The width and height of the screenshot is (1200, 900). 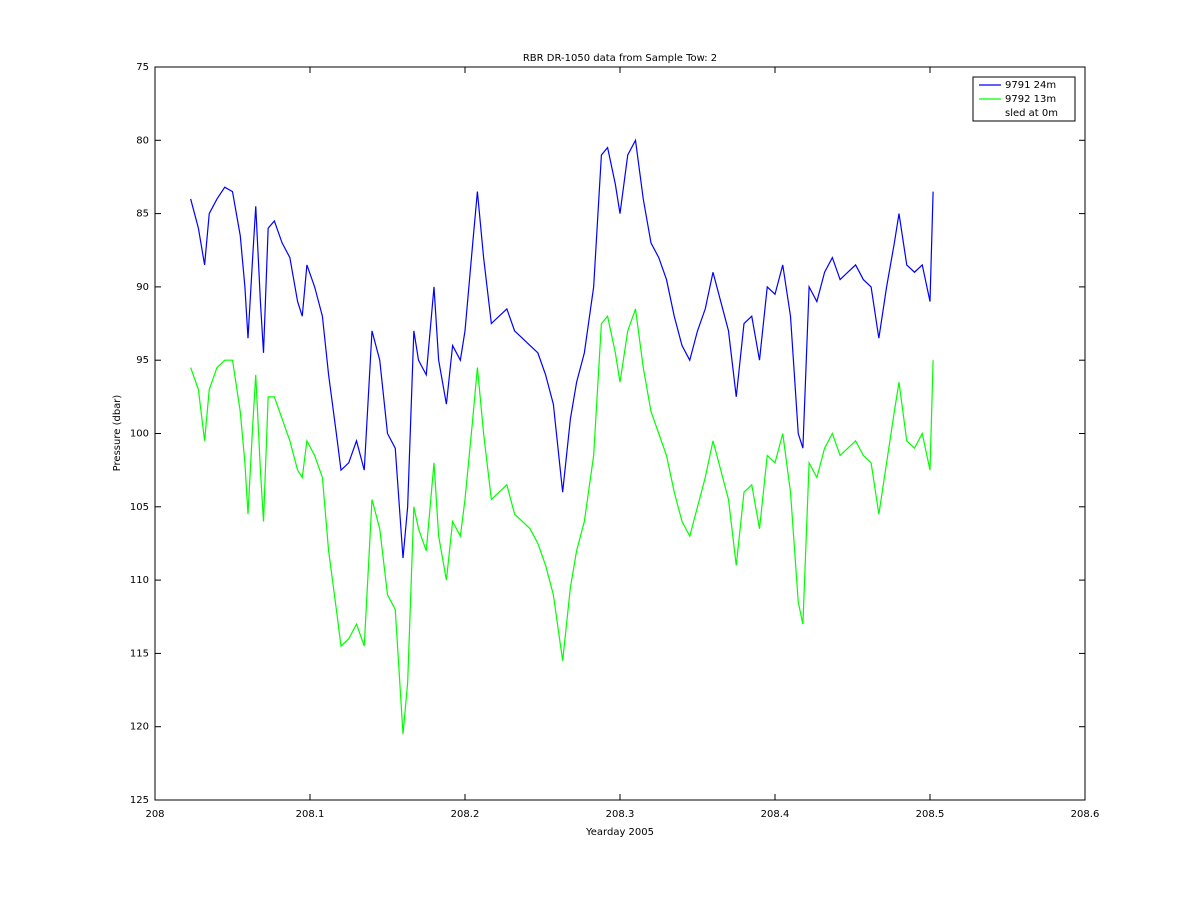 I want to click on x-tick-label: 208.6, so click(x=1085, y=814).